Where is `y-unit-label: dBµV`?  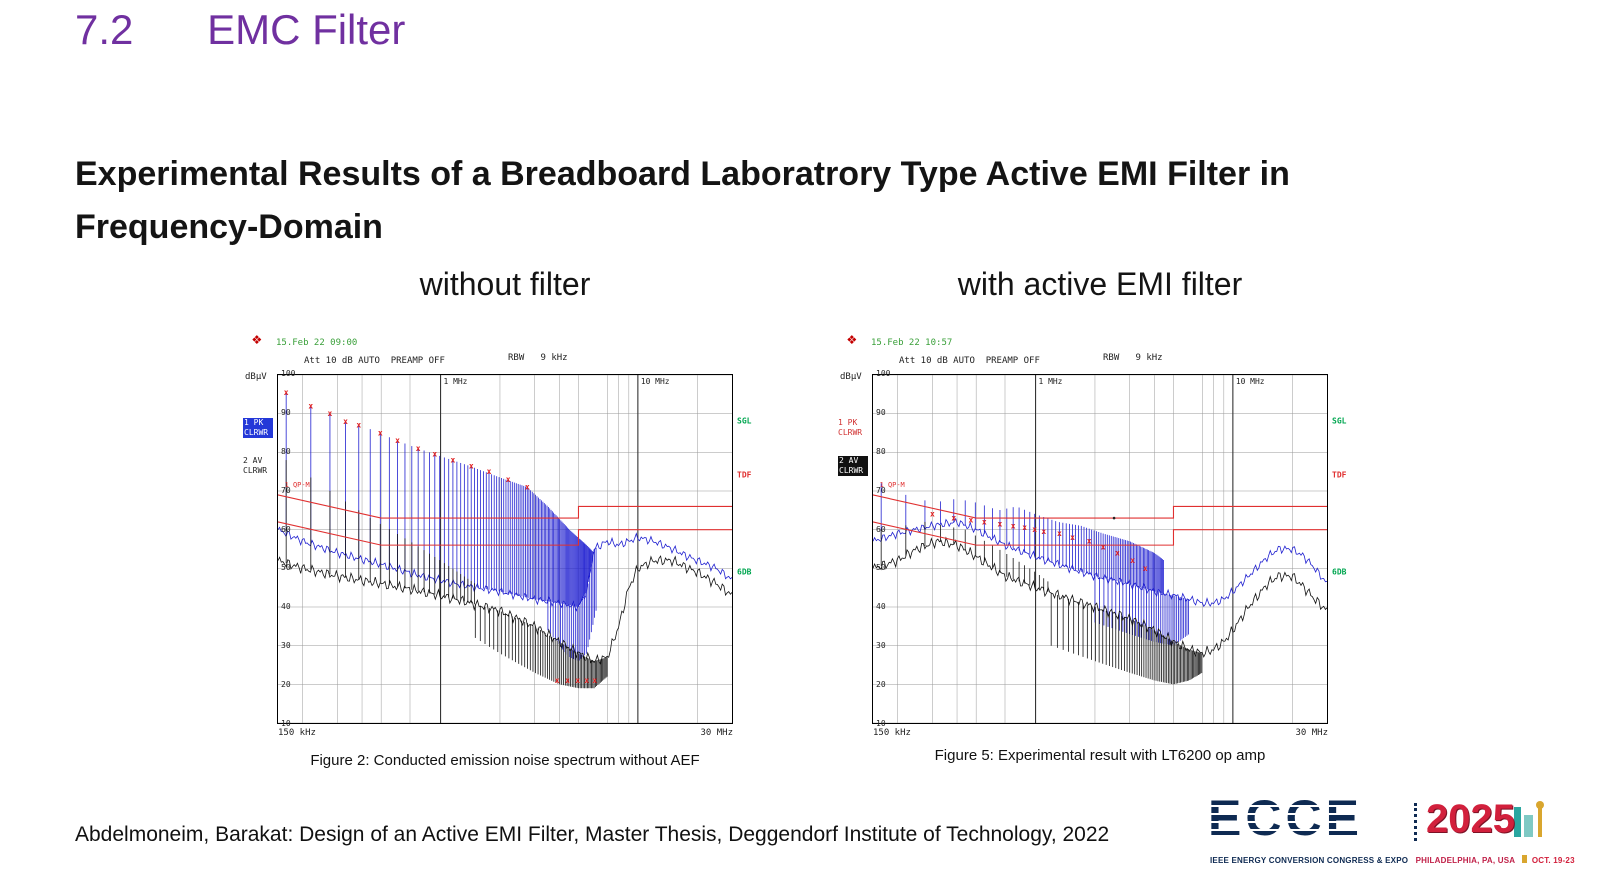
y-unit-label: dBµV is located at coordinates (256, 377).